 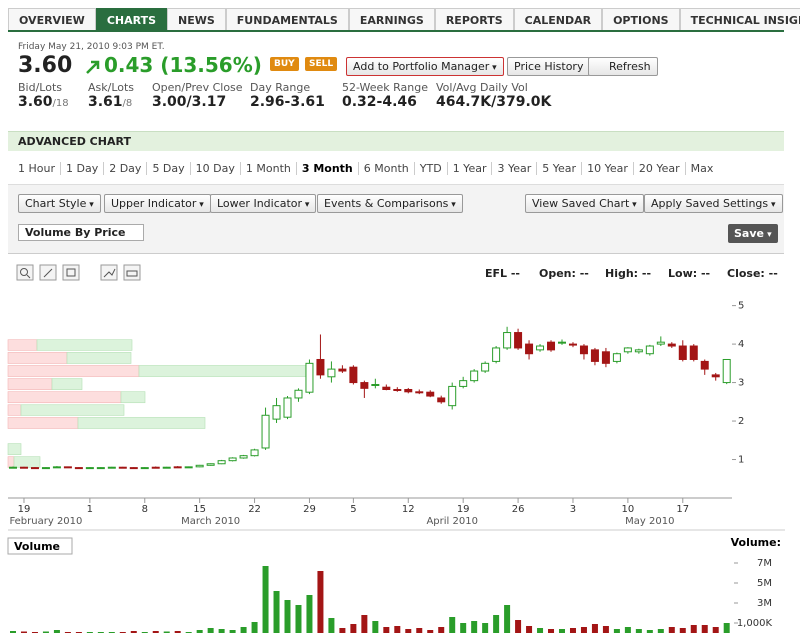 I want to click on stat-value: 464.7K/379.0K, so click(x=493, y=102).